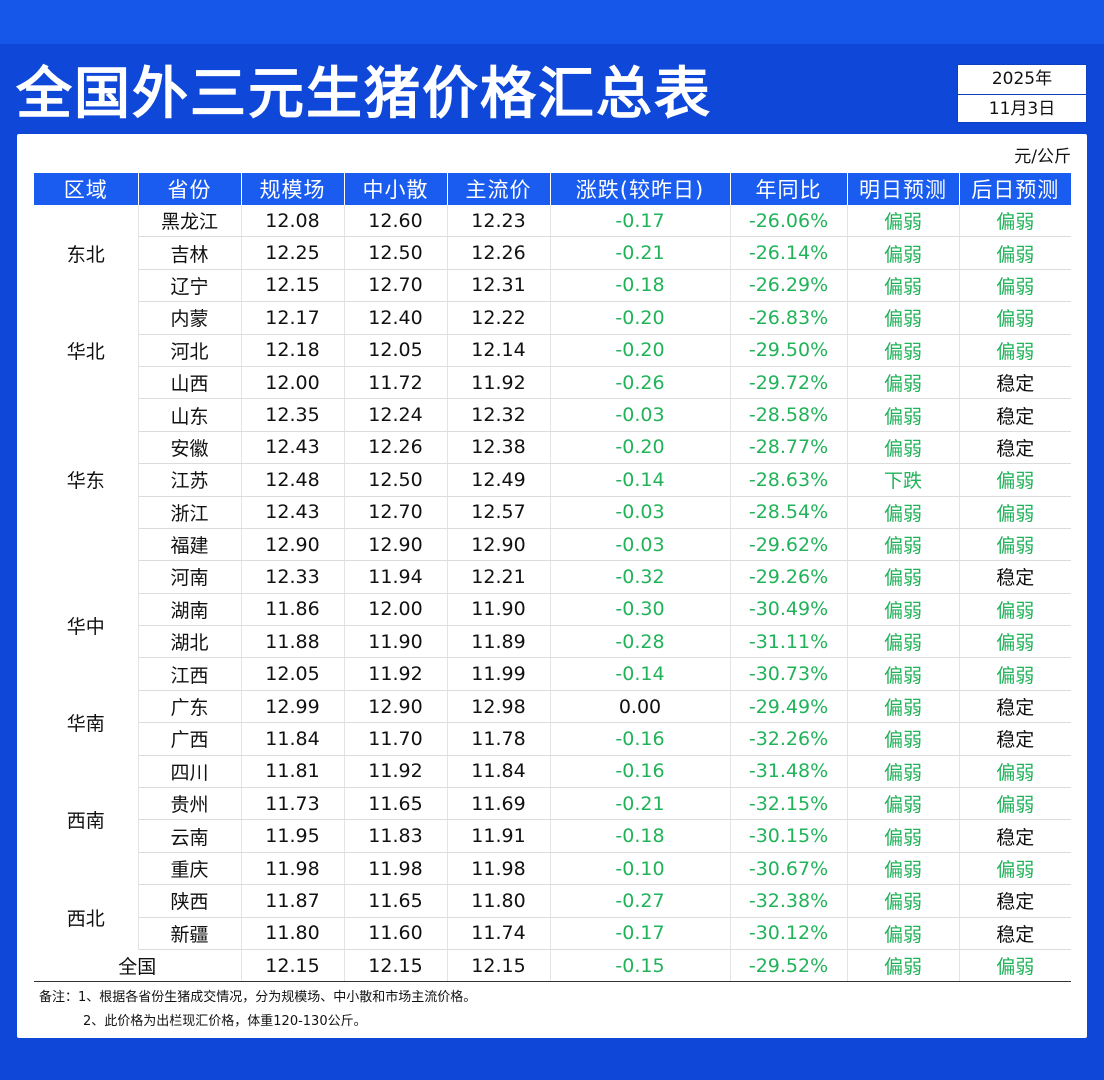  Describe the element at coordinates (293, 415) in the screenshot. I see `scale-farm-cell: 12.35` at that location.